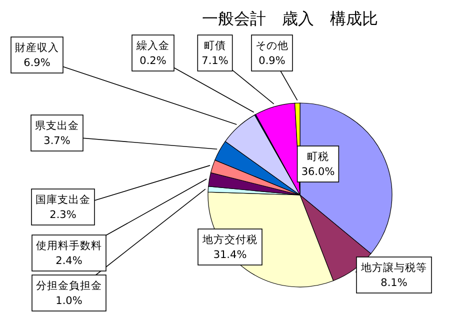  I want to click on slice-label: 財産収入, so click(37, 47).